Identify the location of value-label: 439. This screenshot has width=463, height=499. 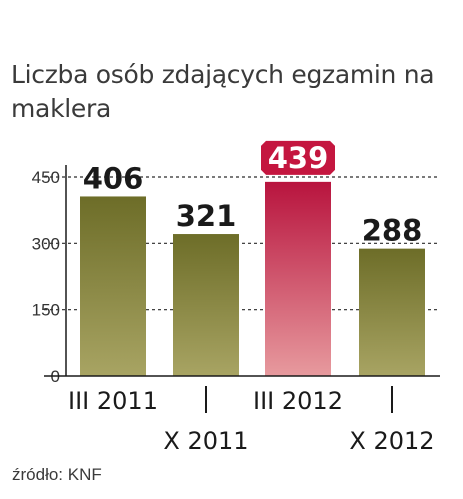
(298, 158).